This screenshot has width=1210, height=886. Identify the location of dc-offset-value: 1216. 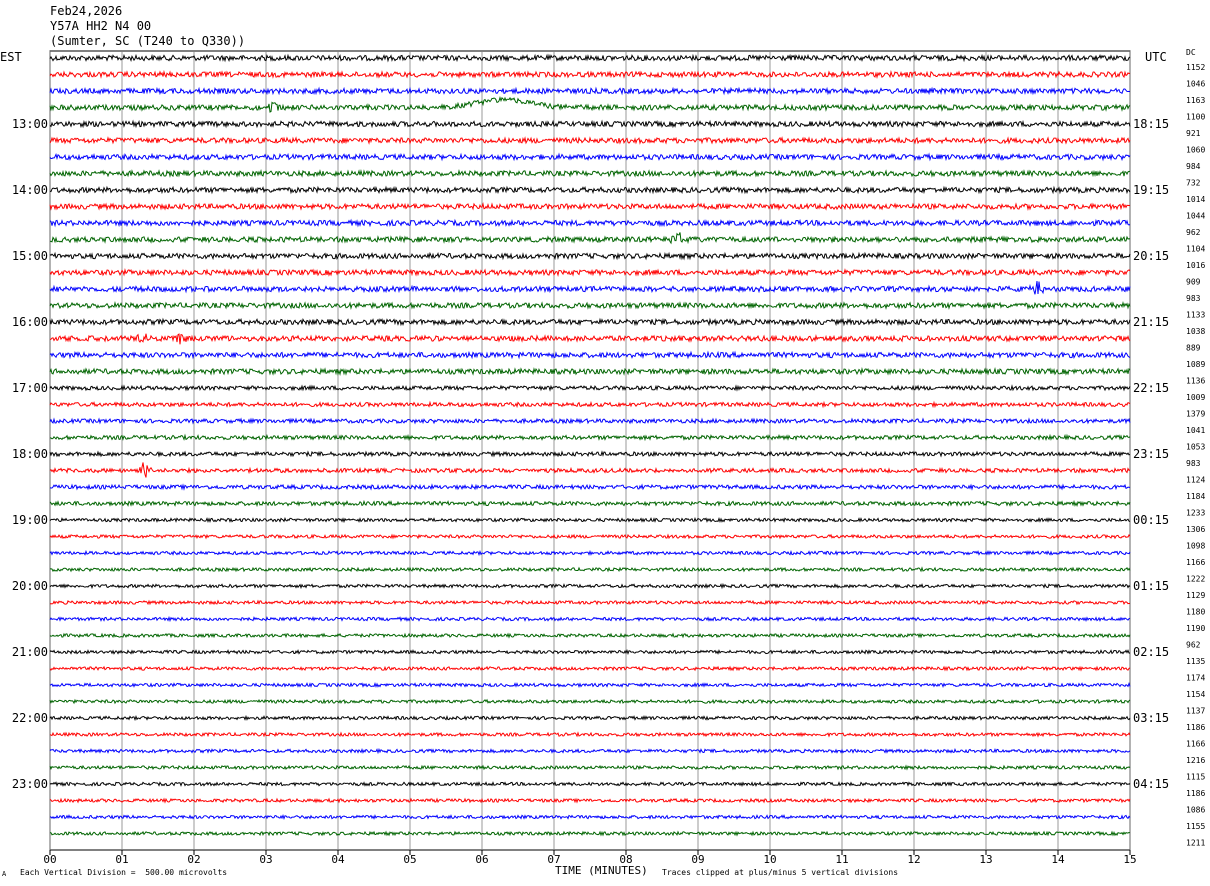
(1195, 760).